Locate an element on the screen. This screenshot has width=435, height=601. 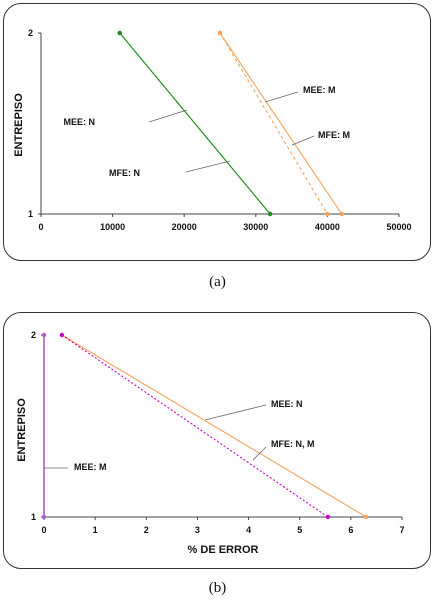
chart-a-annotation-label: MFE: M is located at coordinates (334, 135).